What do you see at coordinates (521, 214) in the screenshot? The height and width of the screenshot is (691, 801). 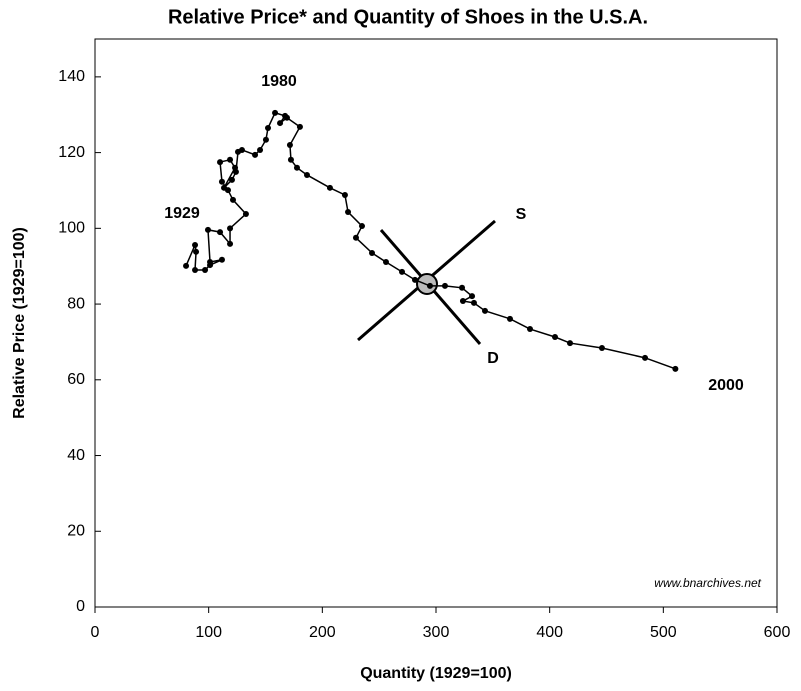 I see `annotation: S` at bounding box center [521, 214].